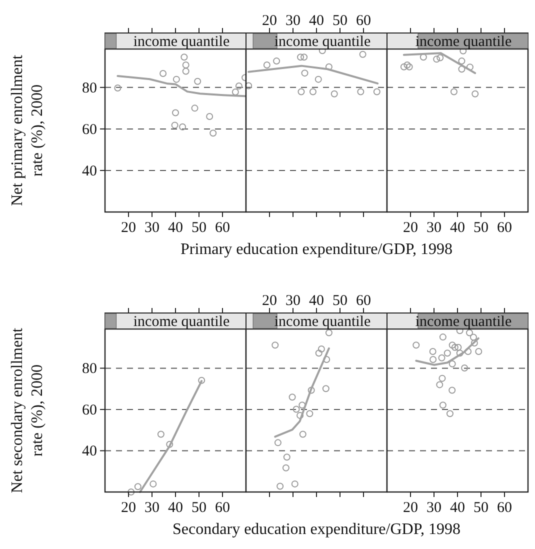  I want to click on line-series, so click(181, 86).